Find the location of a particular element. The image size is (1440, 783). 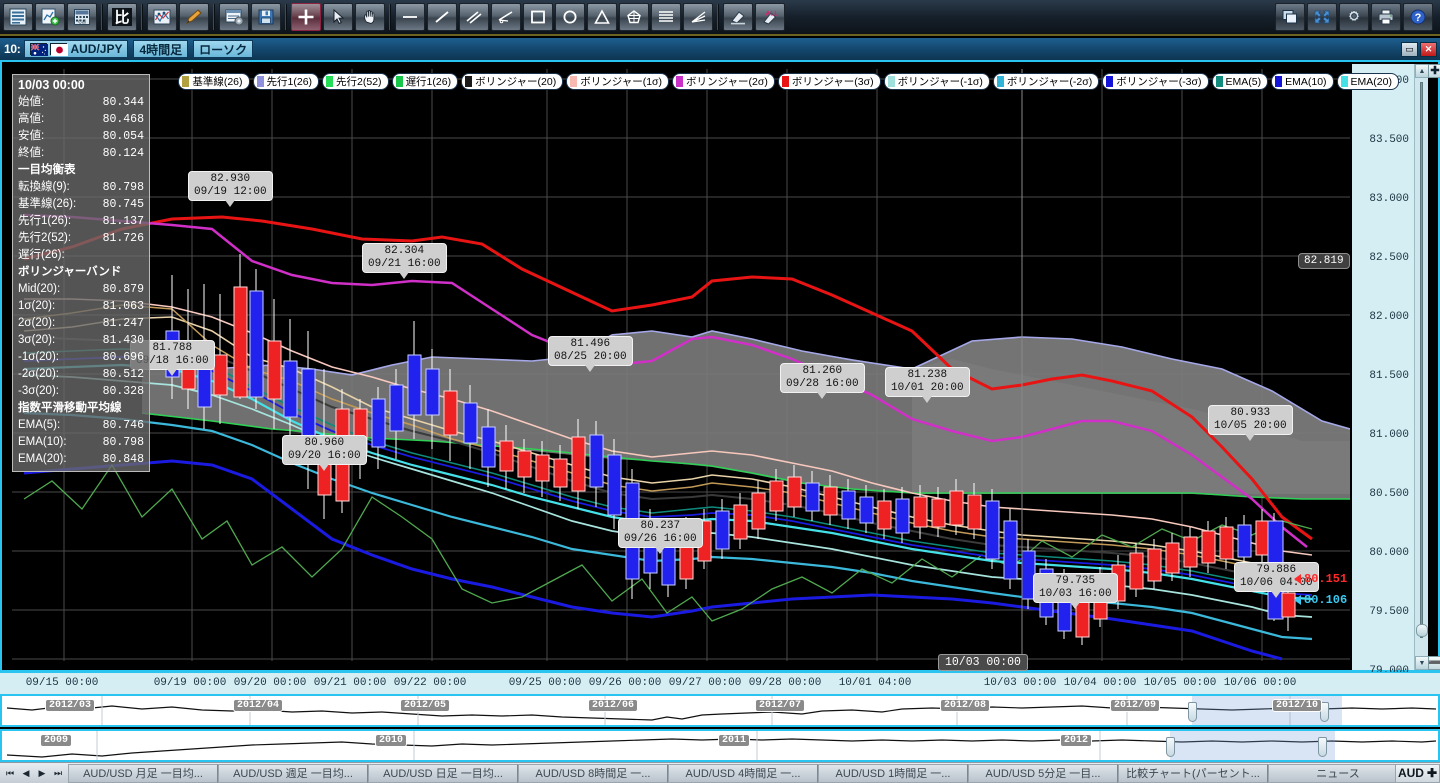

list-icon is located at coordinates (18, 17).